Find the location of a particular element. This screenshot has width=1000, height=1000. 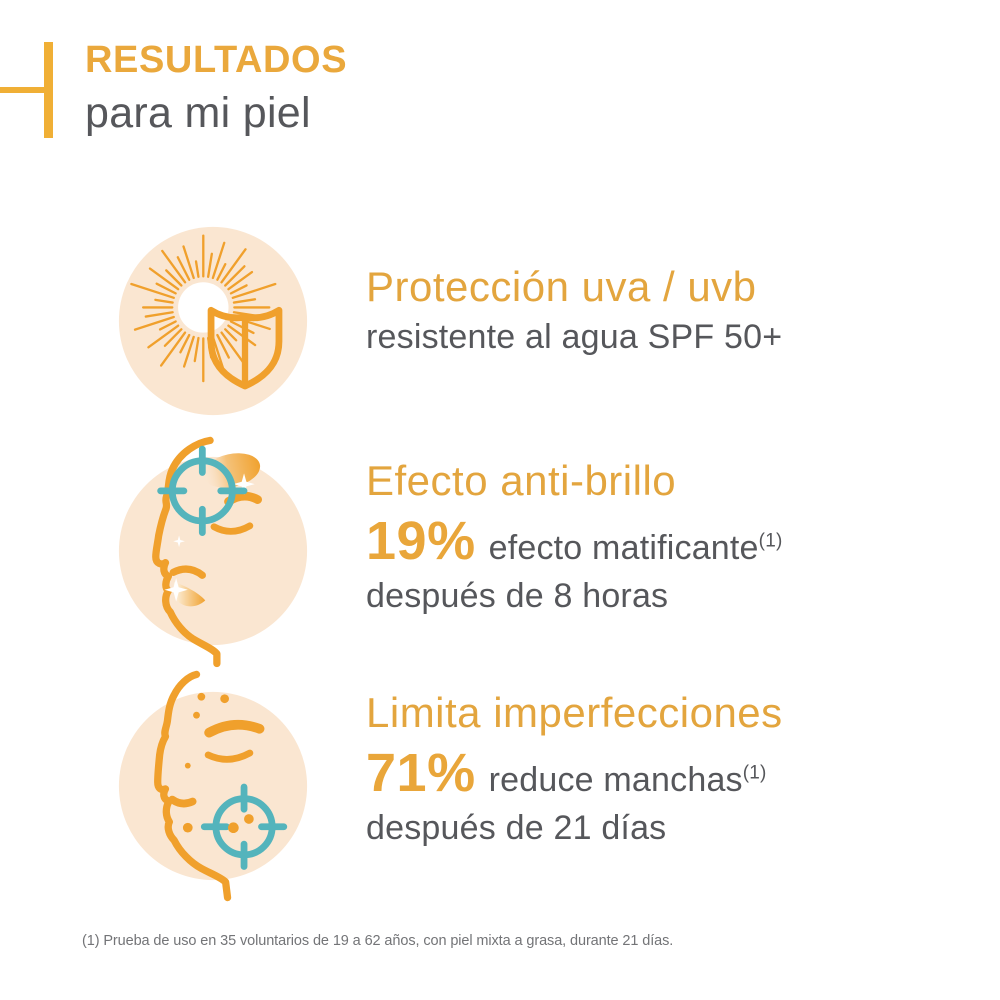

section-heading: Protección uva / uvb is located at coordinates (561, 286).